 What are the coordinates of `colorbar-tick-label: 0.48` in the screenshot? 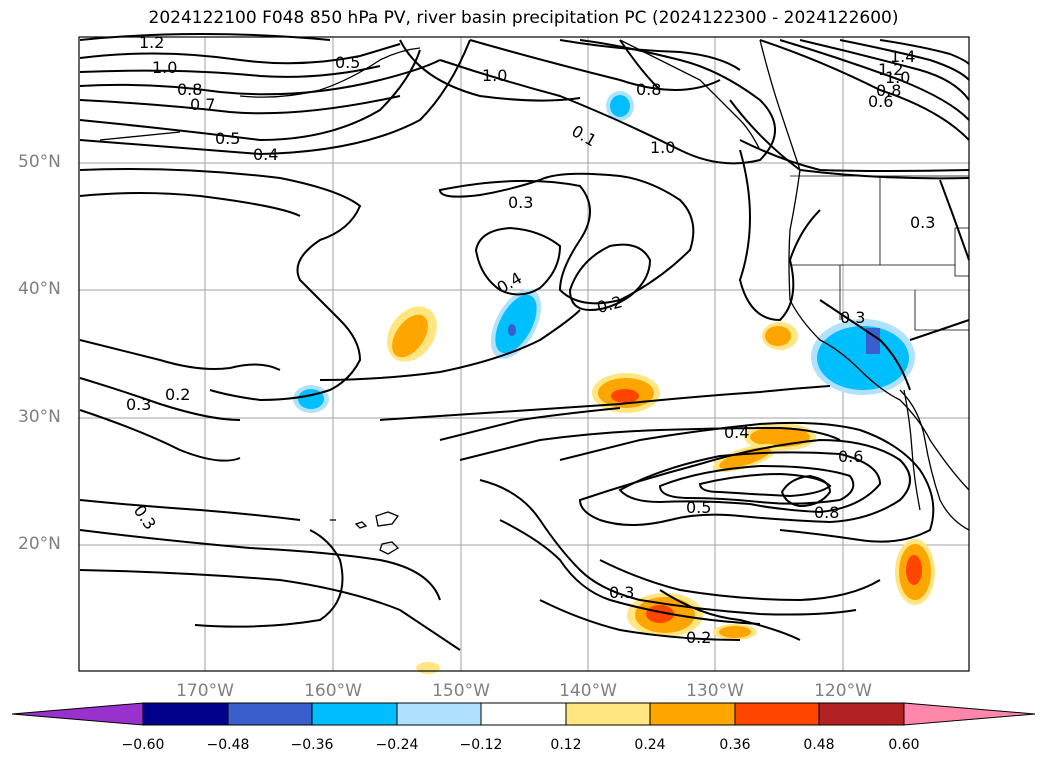 It's located at (819, 745).